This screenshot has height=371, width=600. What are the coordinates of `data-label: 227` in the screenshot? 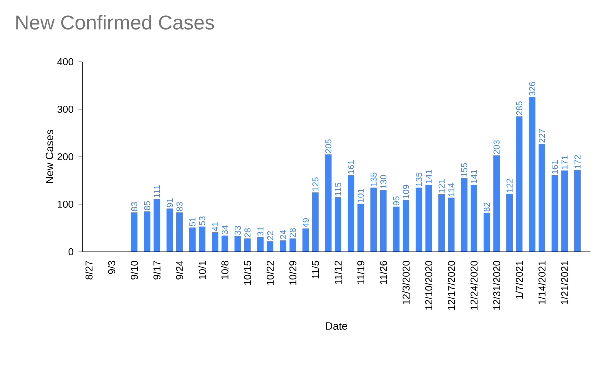 It's located at (542, 136).